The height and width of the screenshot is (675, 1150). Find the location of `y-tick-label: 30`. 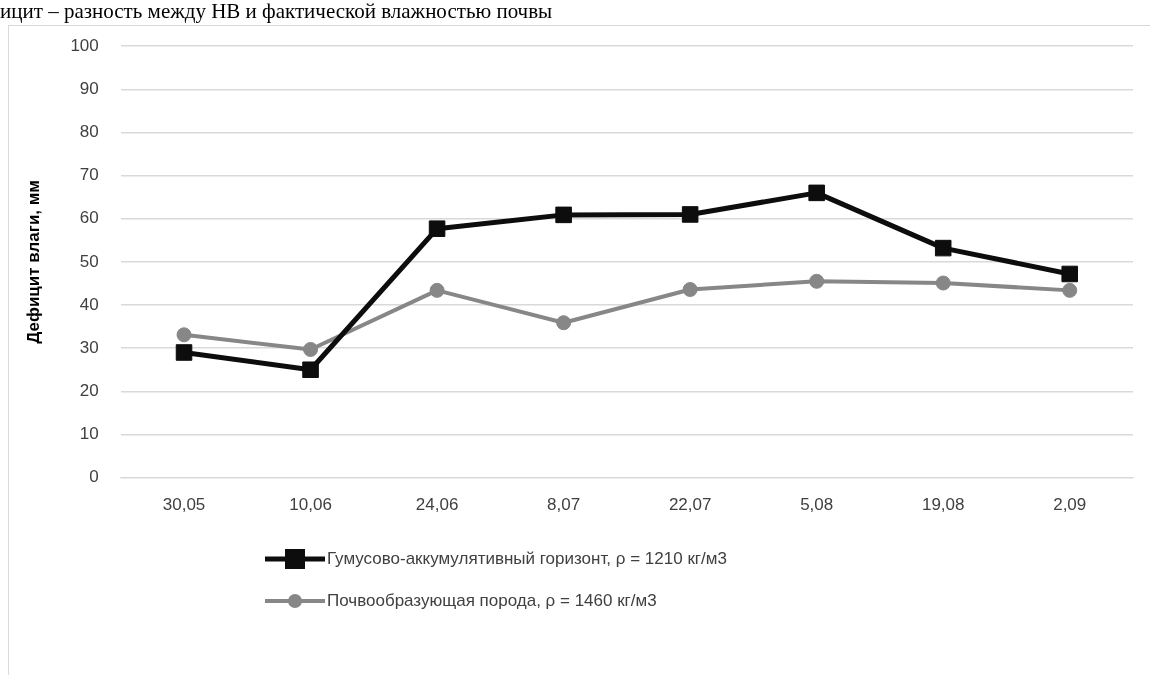

y-tick-label: 30 is located at coordinates (89, 347).